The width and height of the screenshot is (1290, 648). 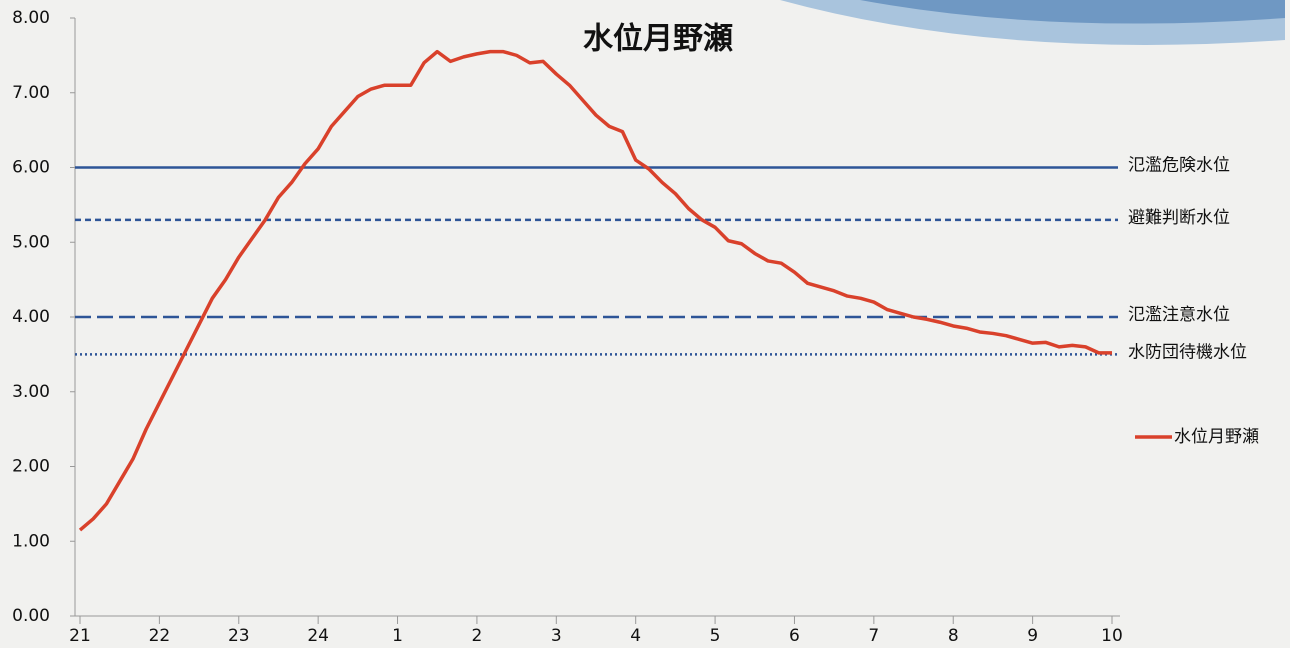 What do you see at coordinates (318, 636) in the screenshot?
I see `x-tick-label: 24` at bounding box center [318, 636].